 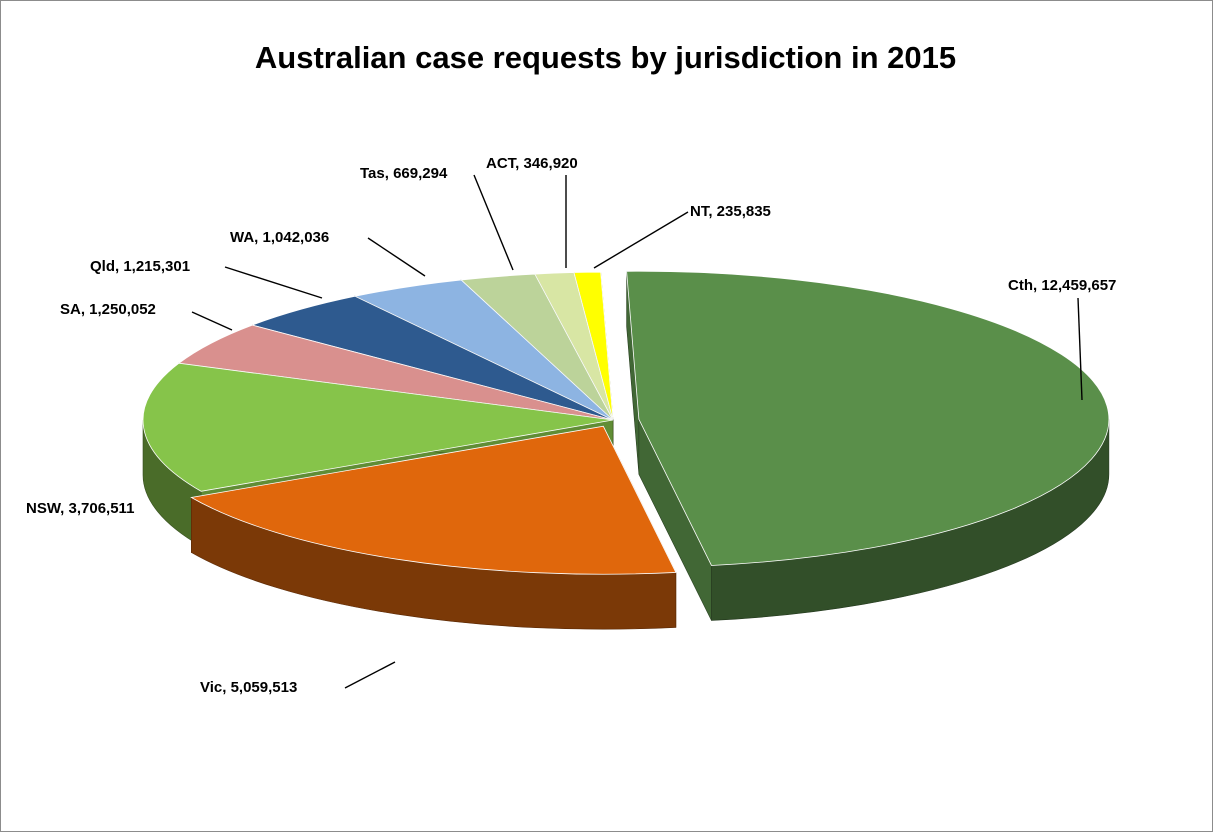 I want to click on data-label-sa: SA, 1,250,052, so click(x=108, y=309).